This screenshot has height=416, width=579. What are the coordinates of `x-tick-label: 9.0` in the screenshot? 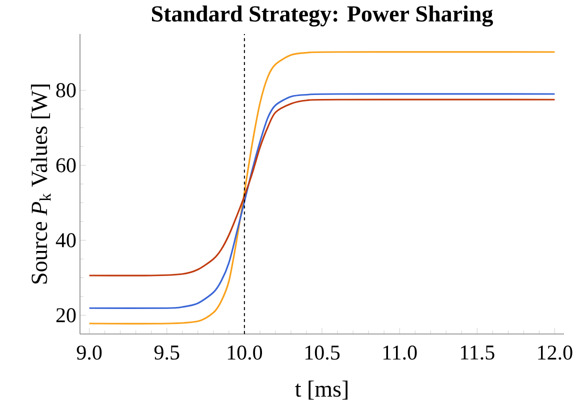 It's located at (89, 353).